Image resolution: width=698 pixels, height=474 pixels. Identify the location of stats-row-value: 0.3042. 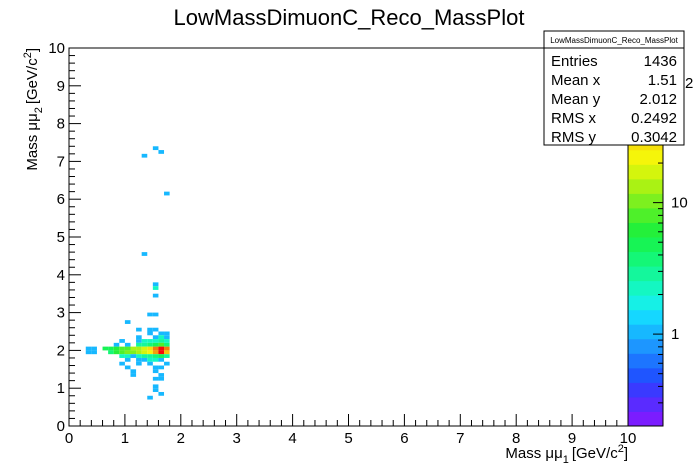
(654, 137).